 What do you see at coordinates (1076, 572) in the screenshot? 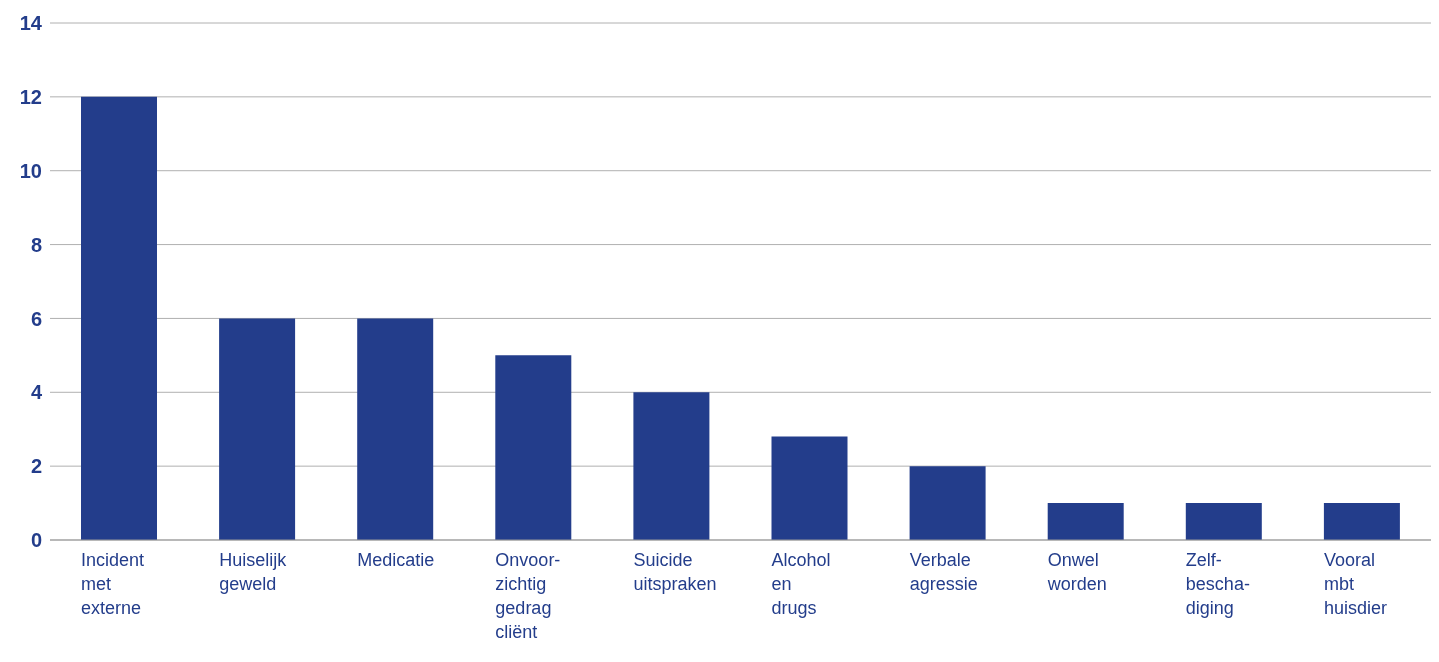
I see `x-tick-label: Onwel worden` at bounding box center [1076, 572].